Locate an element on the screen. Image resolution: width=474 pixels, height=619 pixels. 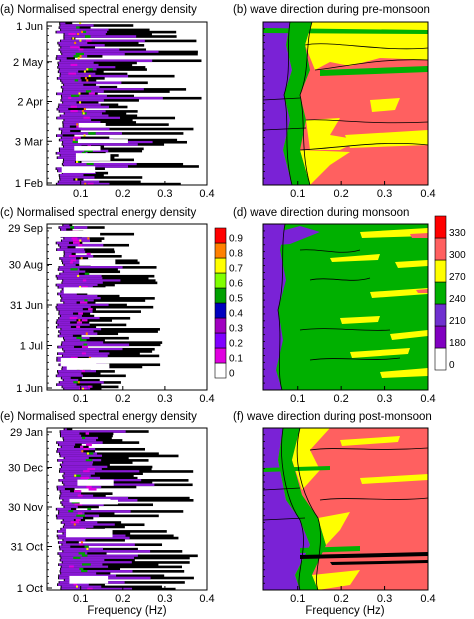
colorbar-tick: 0.9 is located at coordinates (236, 239).